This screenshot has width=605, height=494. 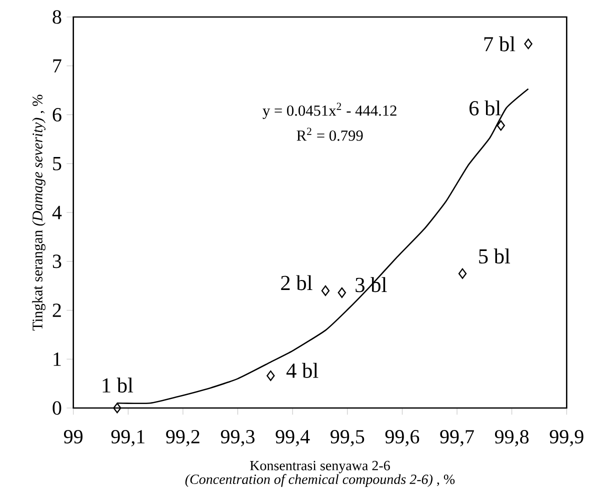 What do you see at coordinates (485, 108) in the screenshot?
I see `annotation: 6 bl` at bounding box center [485, 108].